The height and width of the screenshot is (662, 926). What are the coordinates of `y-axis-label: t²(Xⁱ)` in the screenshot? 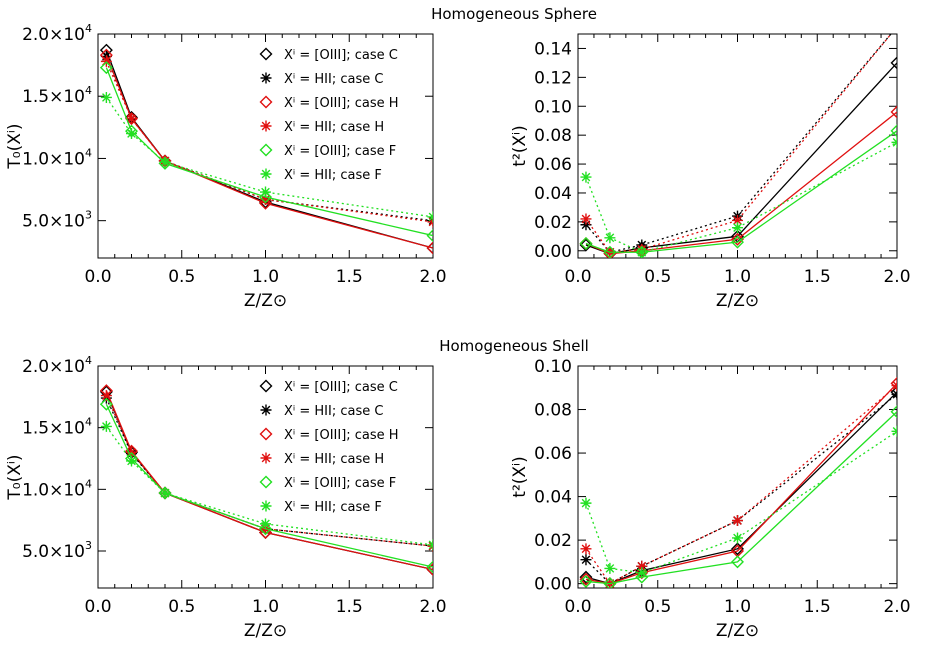 It's located at (520, 145).